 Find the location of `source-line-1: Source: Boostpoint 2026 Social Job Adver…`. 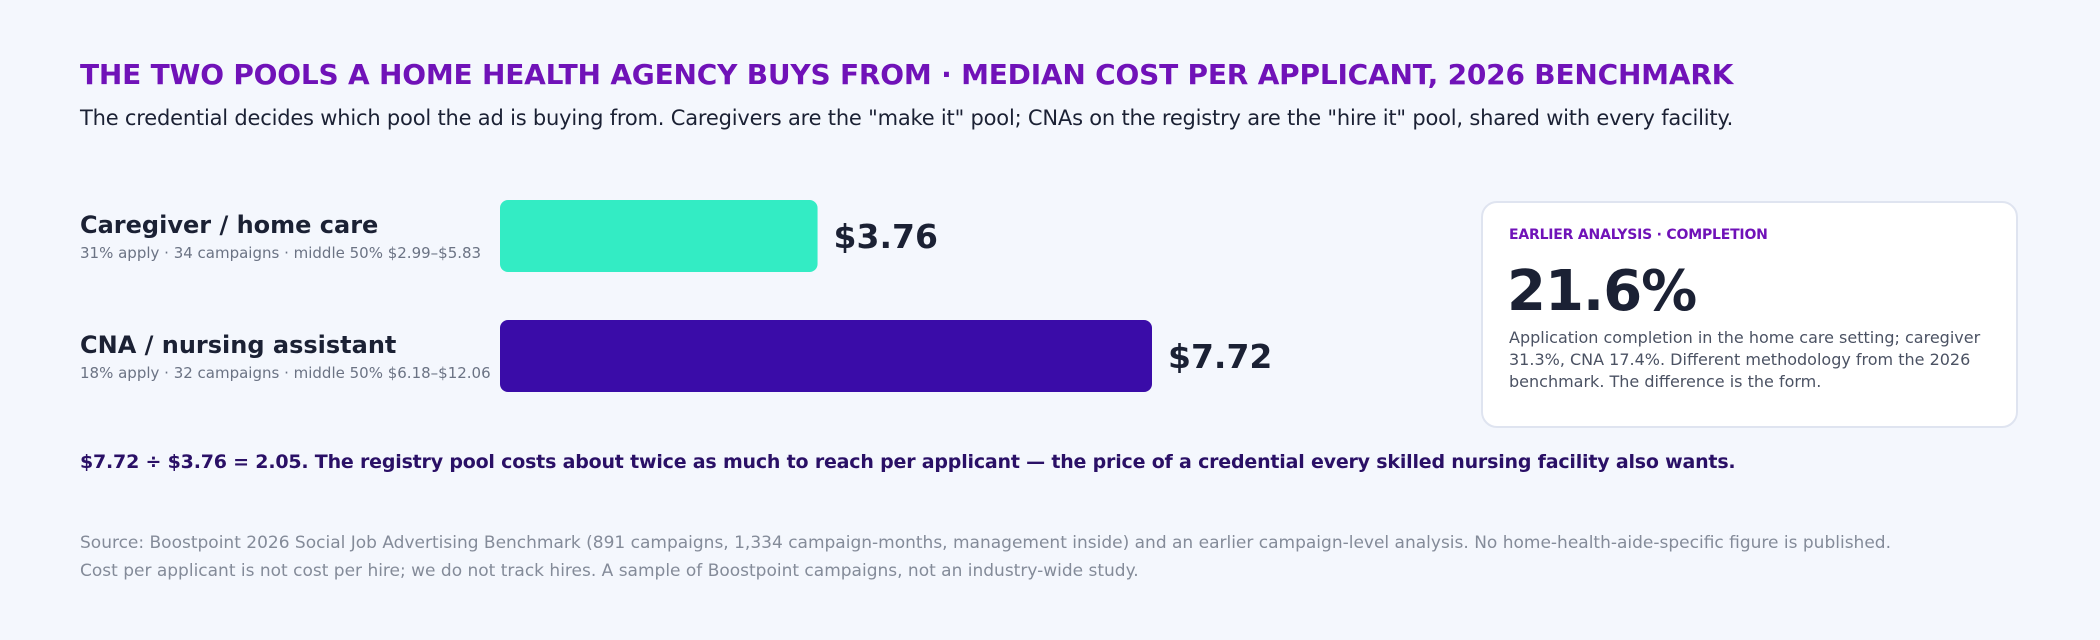

source-line-1: Source: Boostpoint 2026 Social Job Adver… is located at coordinates (985, 543).